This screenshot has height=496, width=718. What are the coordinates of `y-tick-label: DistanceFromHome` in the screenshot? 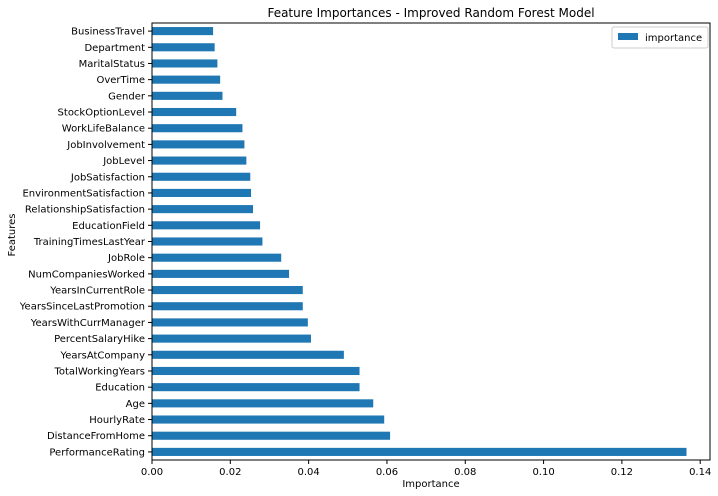 It's located at (96, 436).